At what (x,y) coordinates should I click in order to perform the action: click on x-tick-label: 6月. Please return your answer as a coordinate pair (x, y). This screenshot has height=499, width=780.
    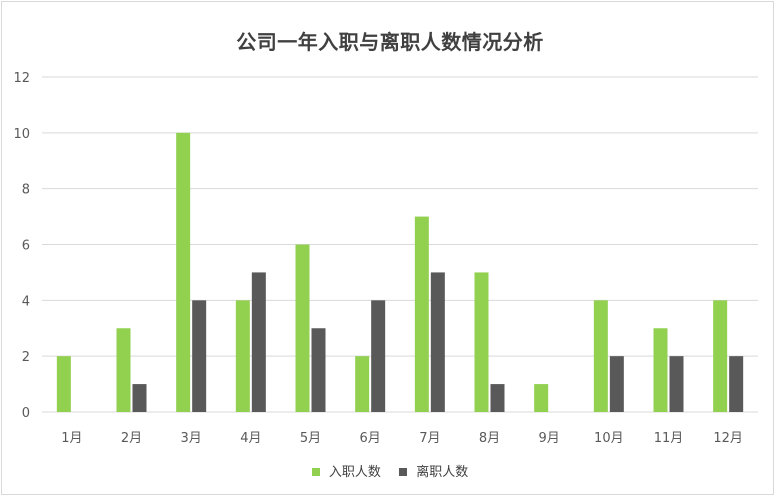
    Looking at the image, I should click on (370, 438).